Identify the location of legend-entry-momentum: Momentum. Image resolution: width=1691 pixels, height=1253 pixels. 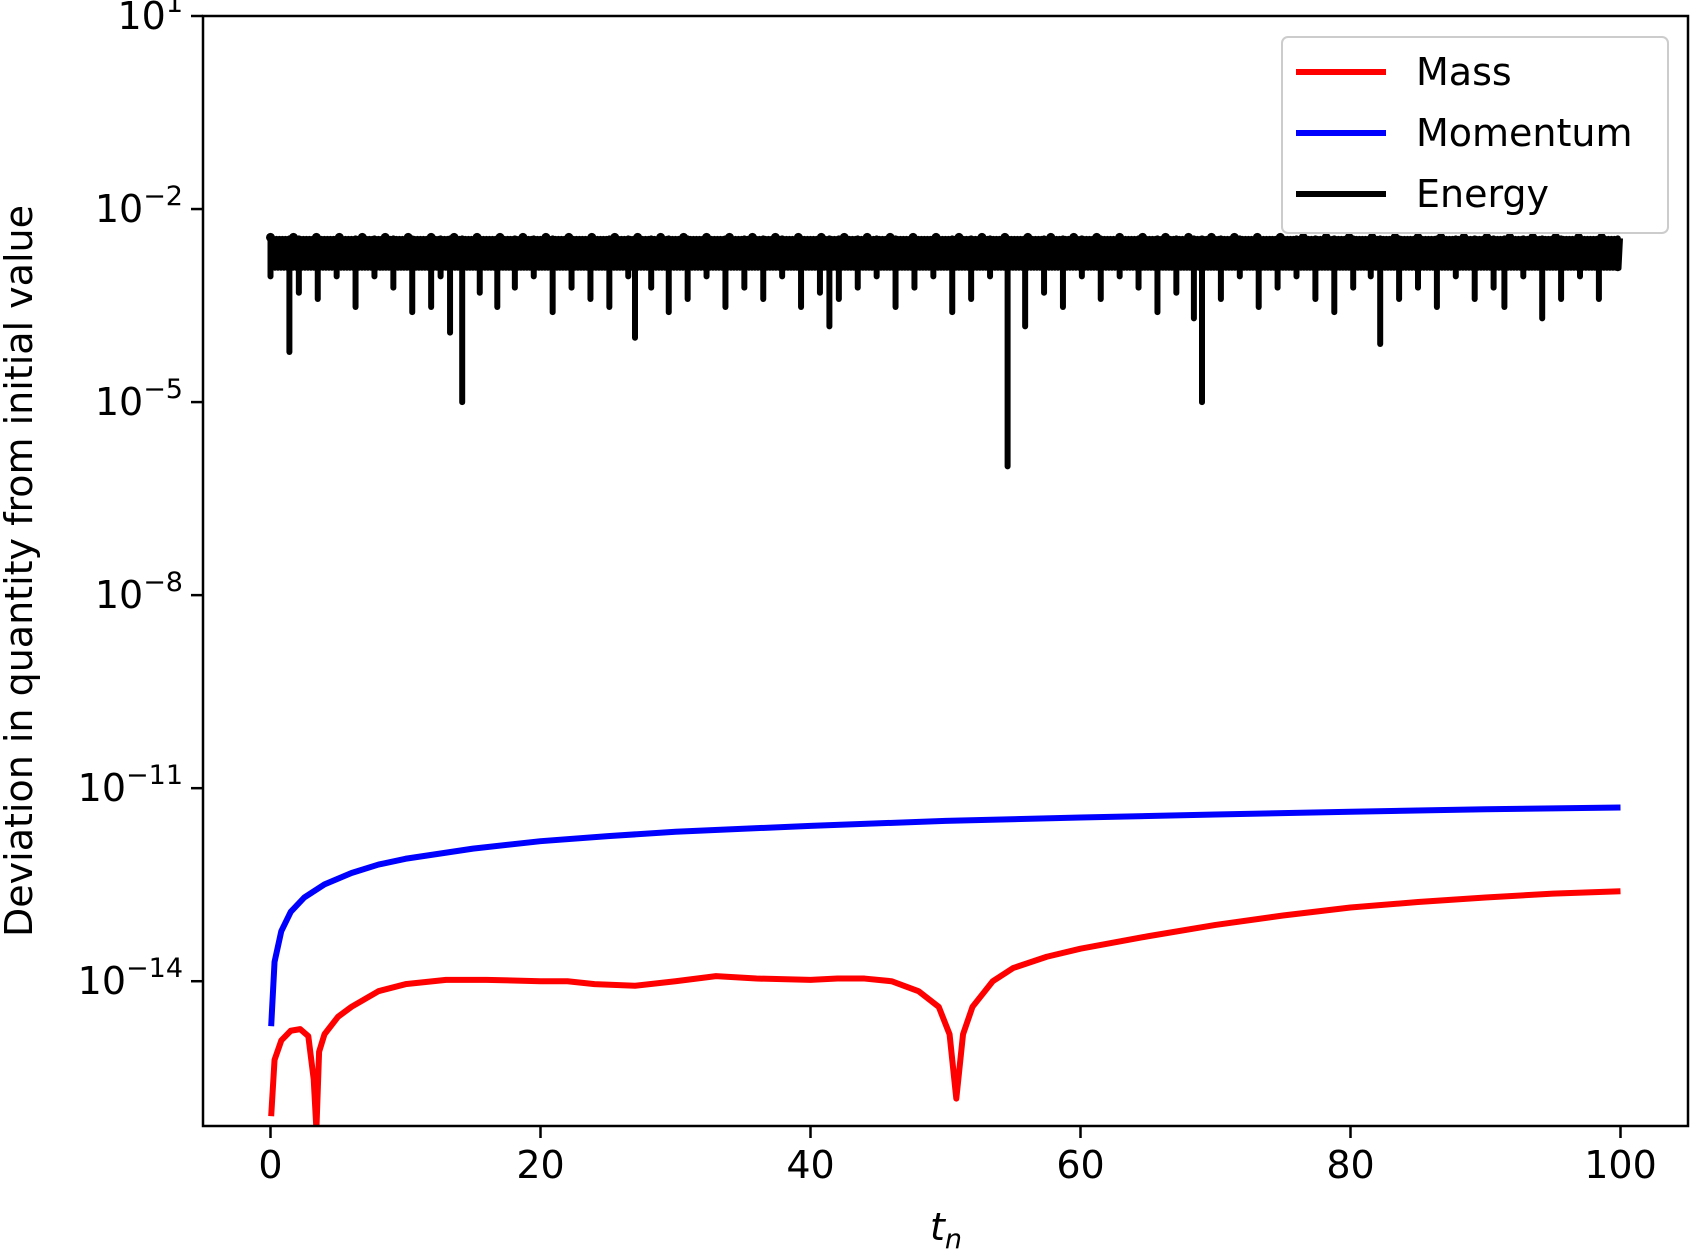
(1464, 133).